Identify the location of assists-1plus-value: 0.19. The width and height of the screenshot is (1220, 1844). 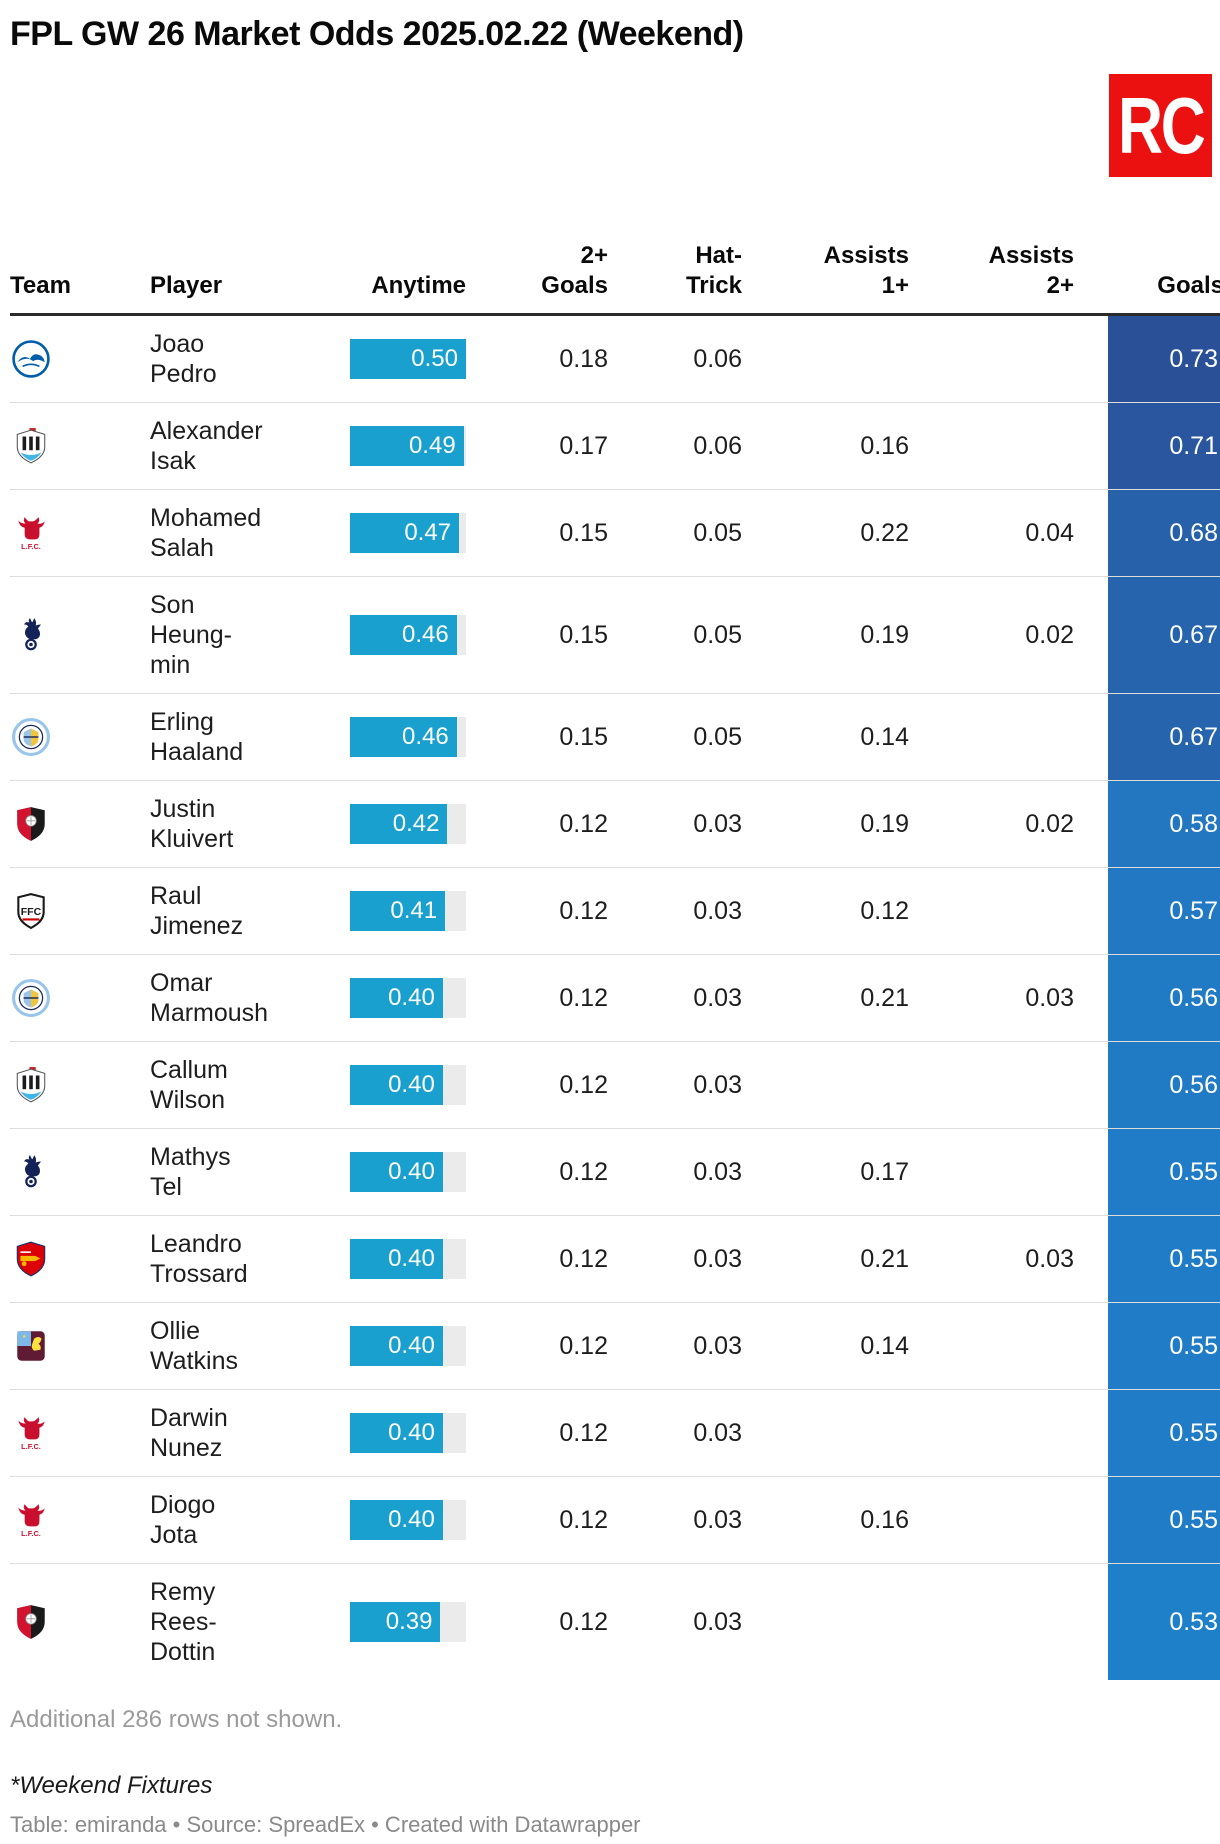
(884, 823).